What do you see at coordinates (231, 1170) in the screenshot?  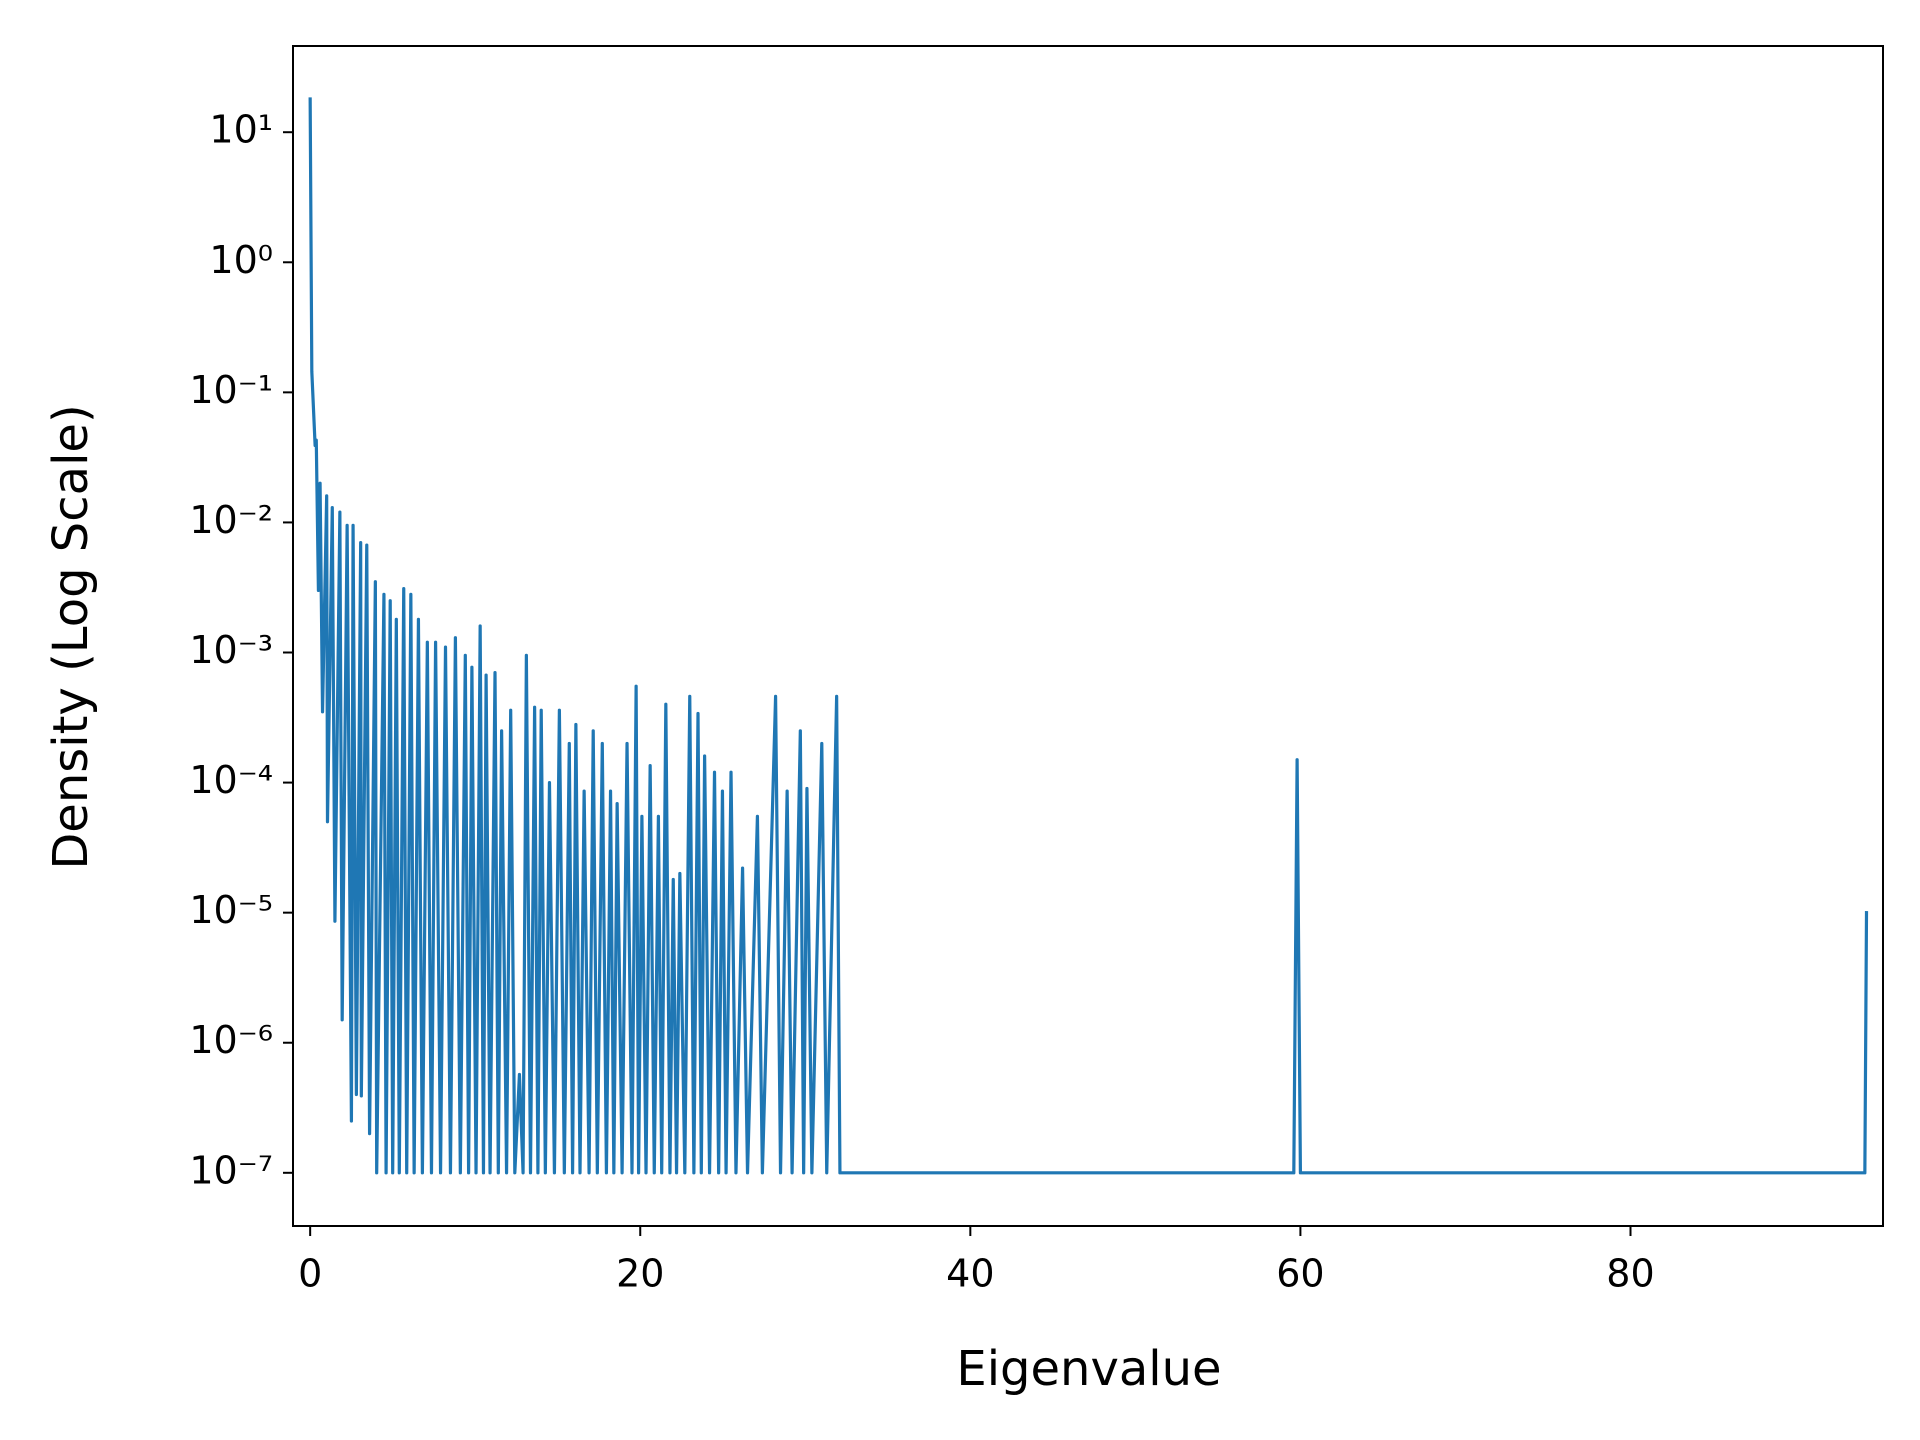 I see `y-tick-label: 10⁻⁷` at bounding box center [231, 1170].